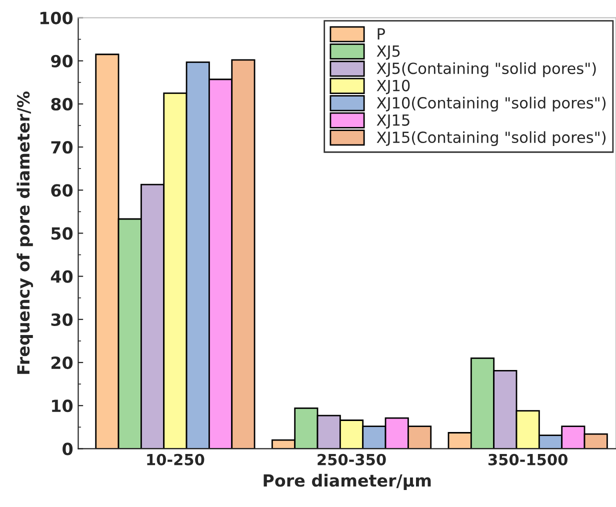 The image size is (616, 507). I want to click on legend-label: XJ15, so click(393, 121).